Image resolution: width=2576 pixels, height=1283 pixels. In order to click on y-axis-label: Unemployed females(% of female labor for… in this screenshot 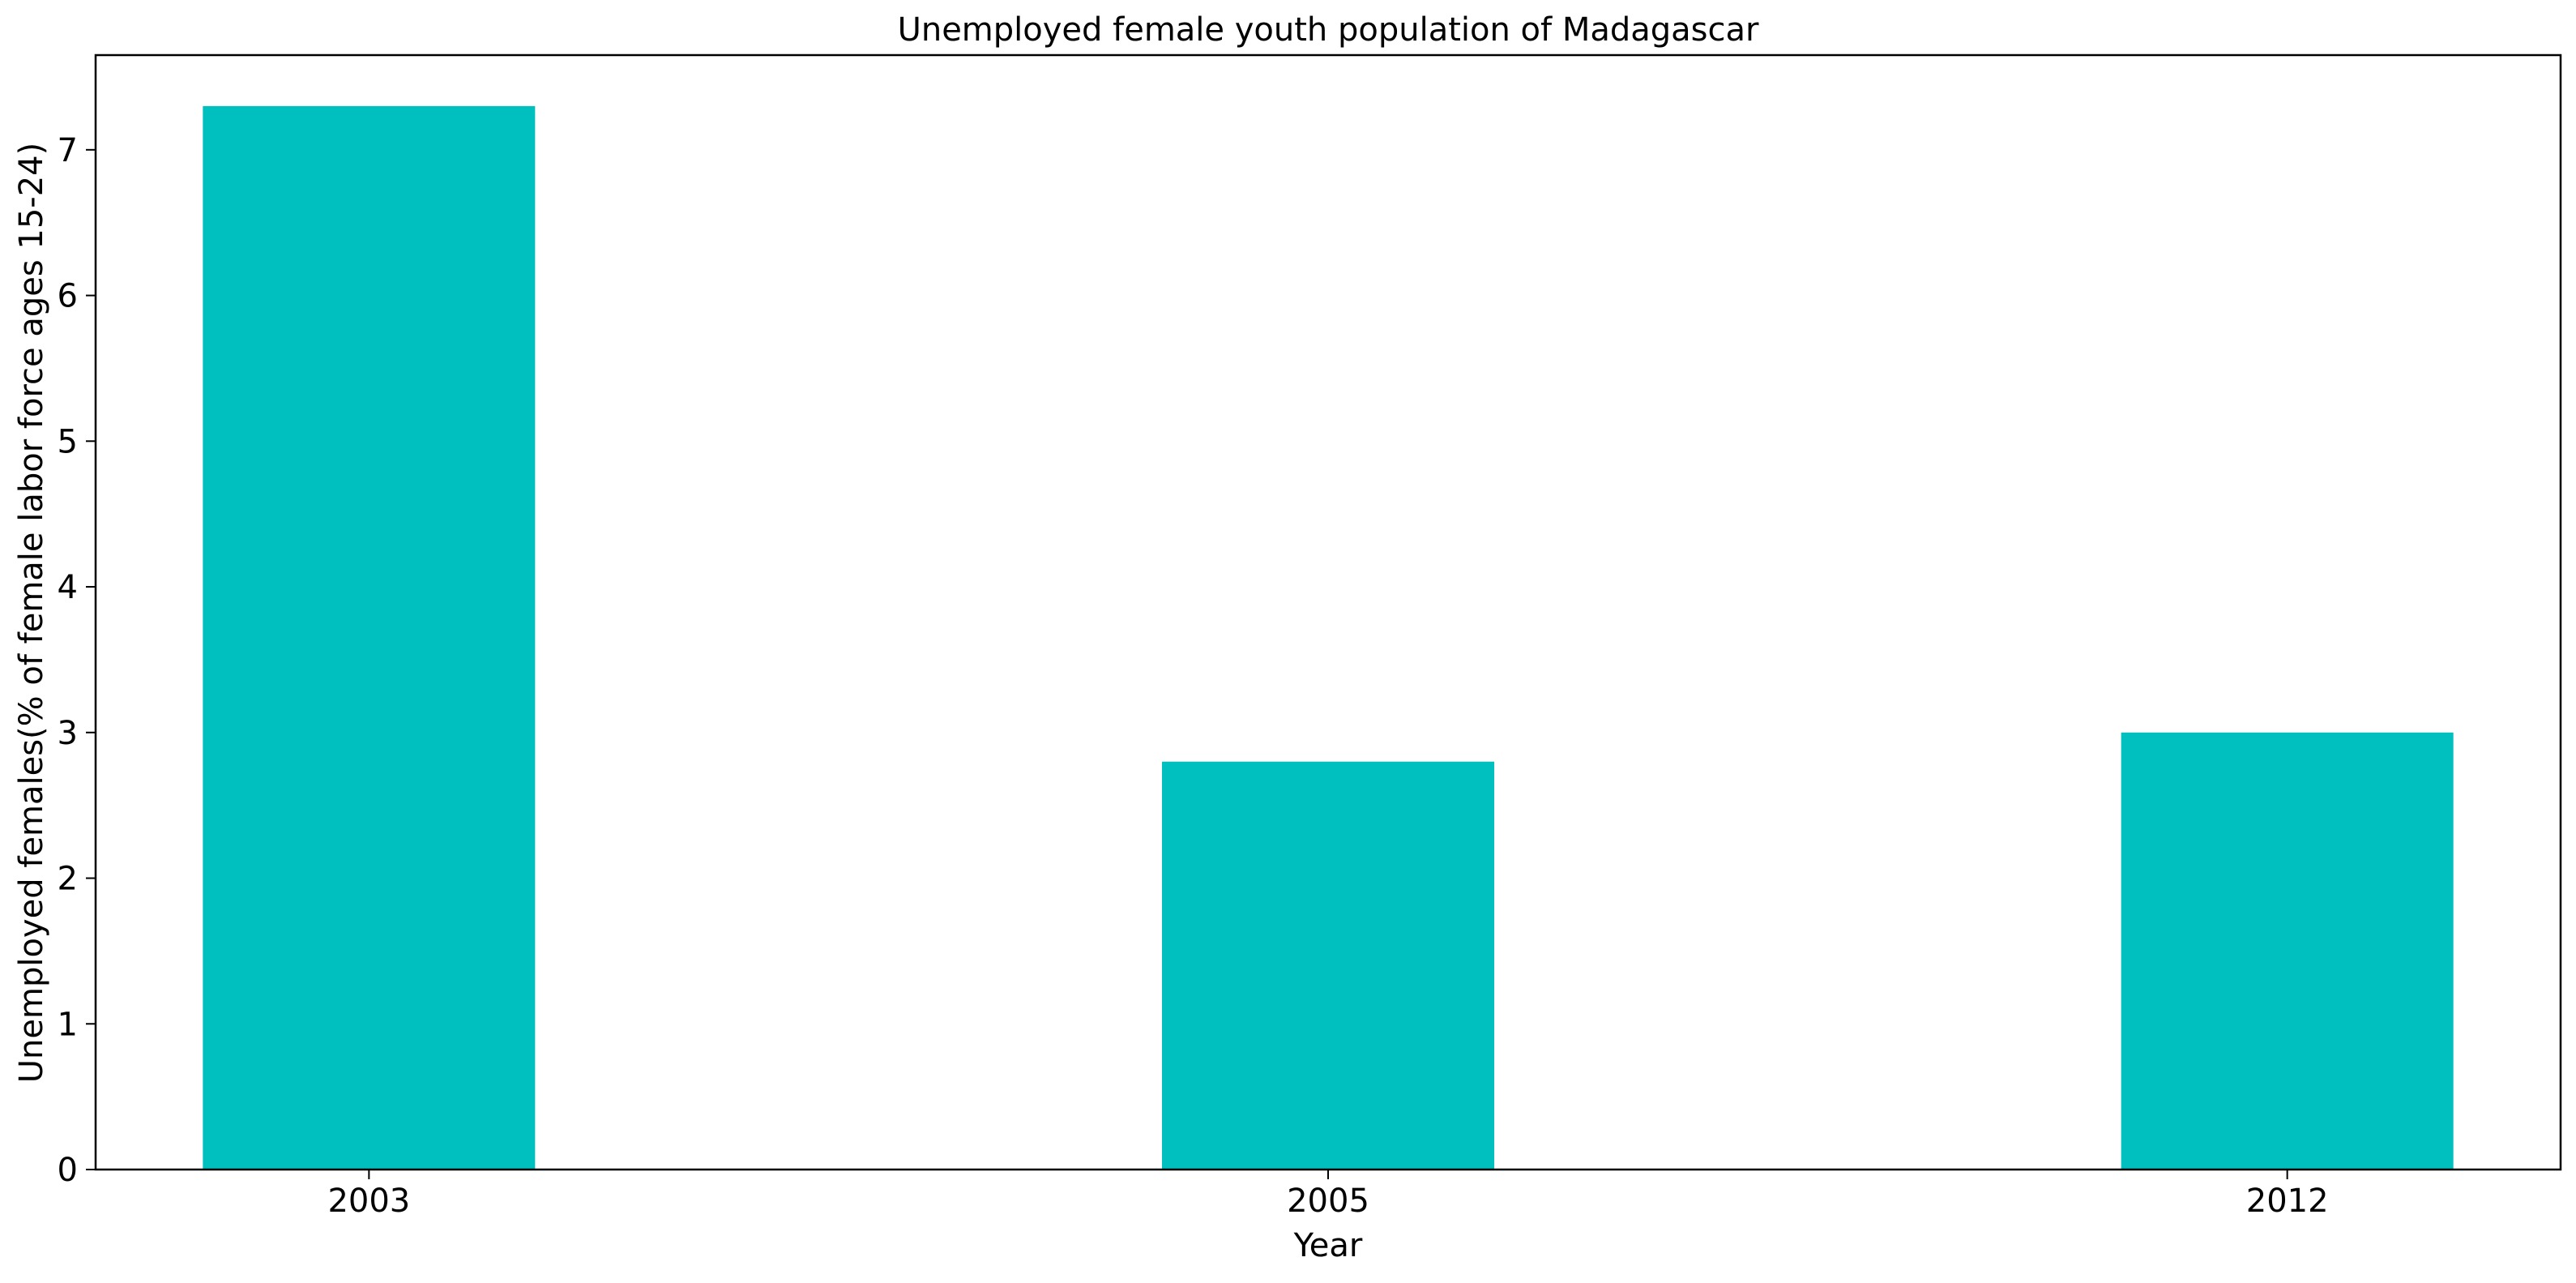, I will do `click(31, 613)`.